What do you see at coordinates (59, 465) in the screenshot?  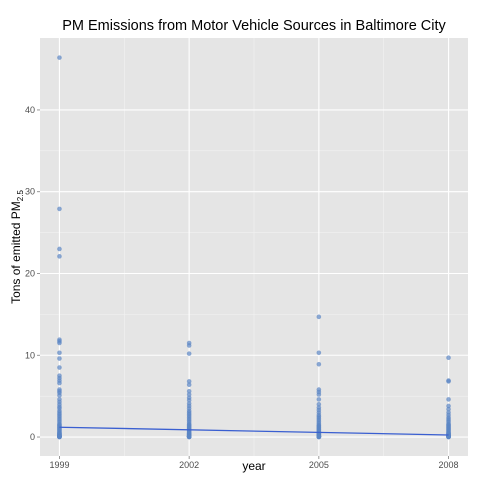 I see `x-tick-label: 1999` at bounding box center [59, 465].